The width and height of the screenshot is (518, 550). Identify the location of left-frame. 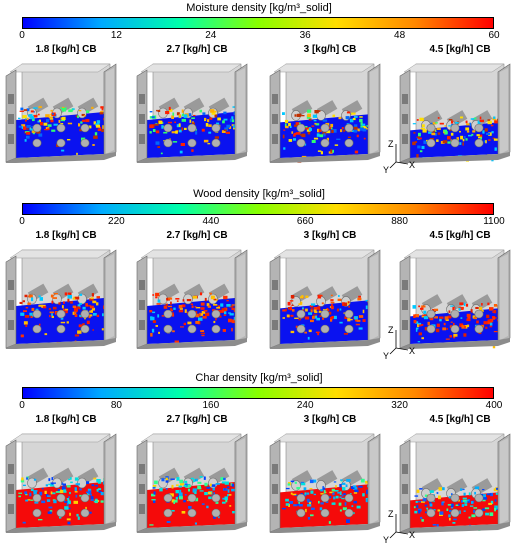
(275, 116).